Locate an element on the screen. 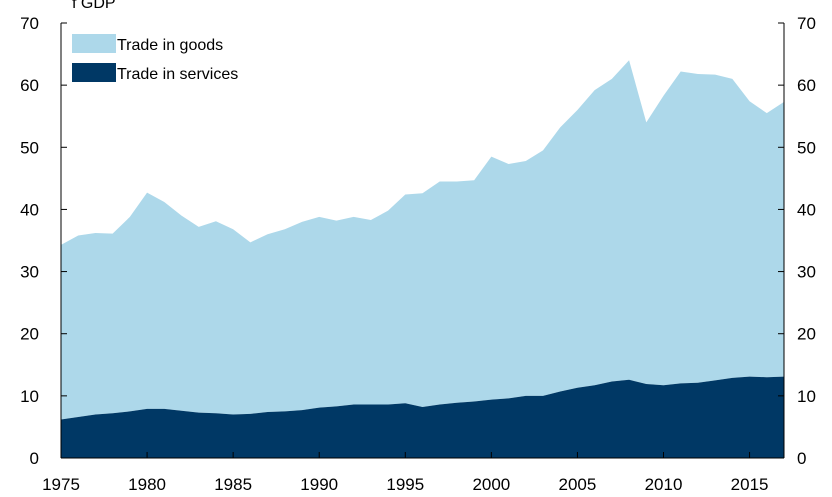 The height and width of the screenshot is (497, 832). legend-swatch-services is located at coordinates (94, 72).